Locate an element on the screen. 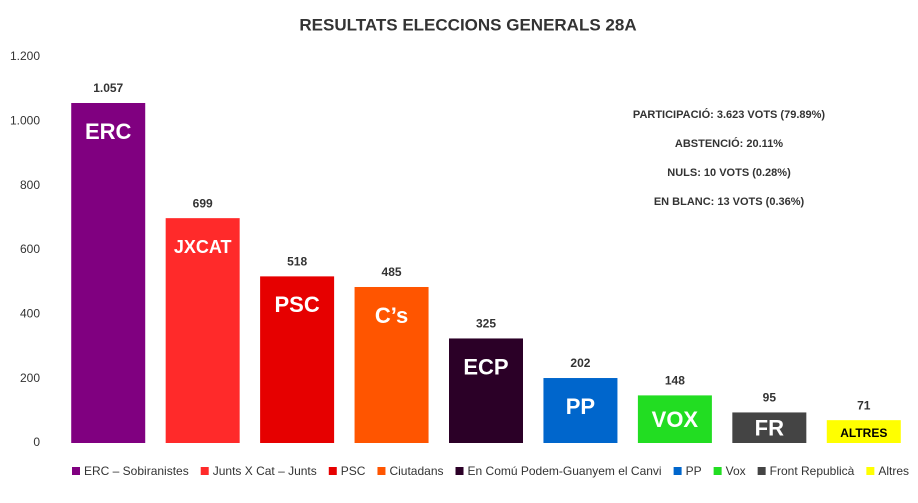 The height and width of the screenshot is (503, 918). legend-label: PSC is located at coordinates (353, 471).